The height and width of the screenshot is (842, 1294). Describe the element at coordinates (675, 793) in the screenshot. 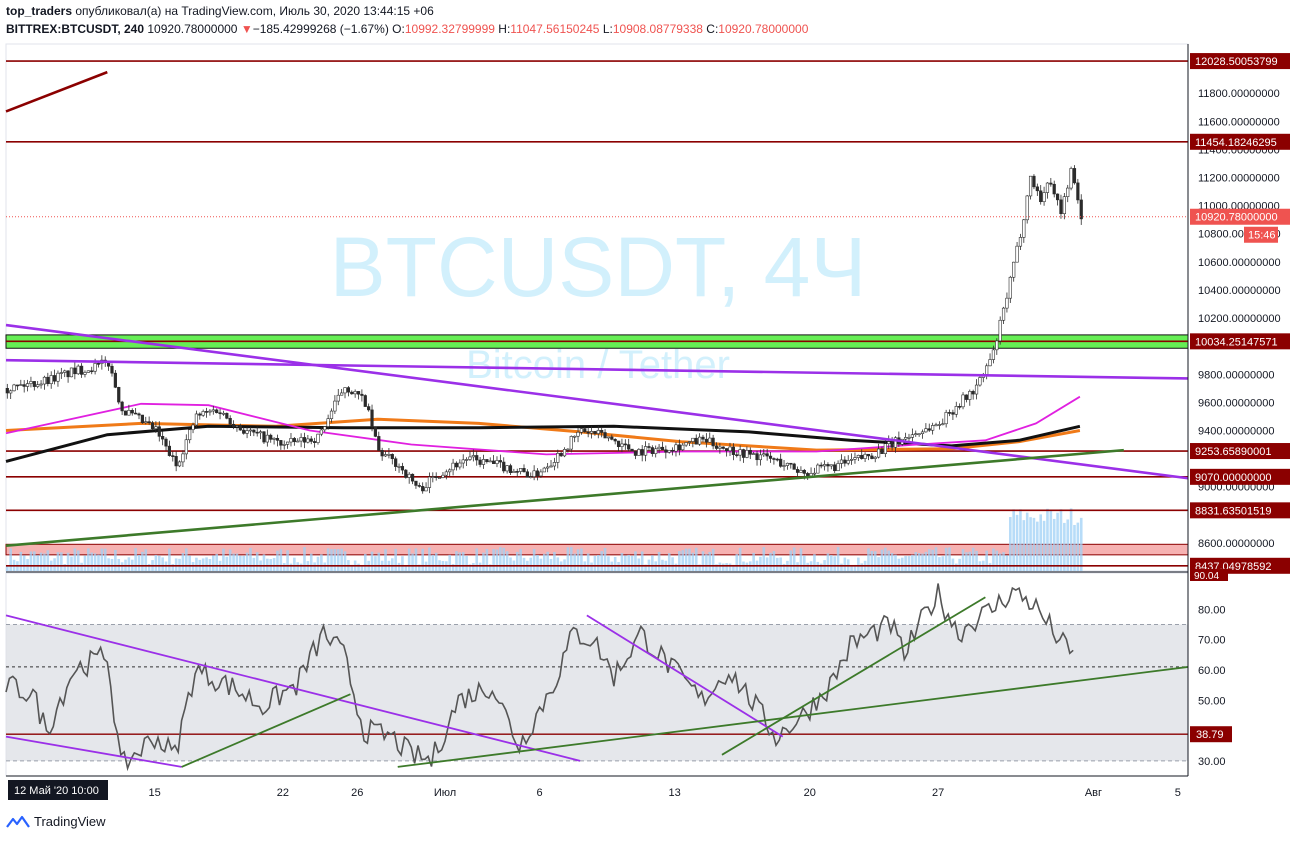

I see `time-tick-label: 13` at that location.